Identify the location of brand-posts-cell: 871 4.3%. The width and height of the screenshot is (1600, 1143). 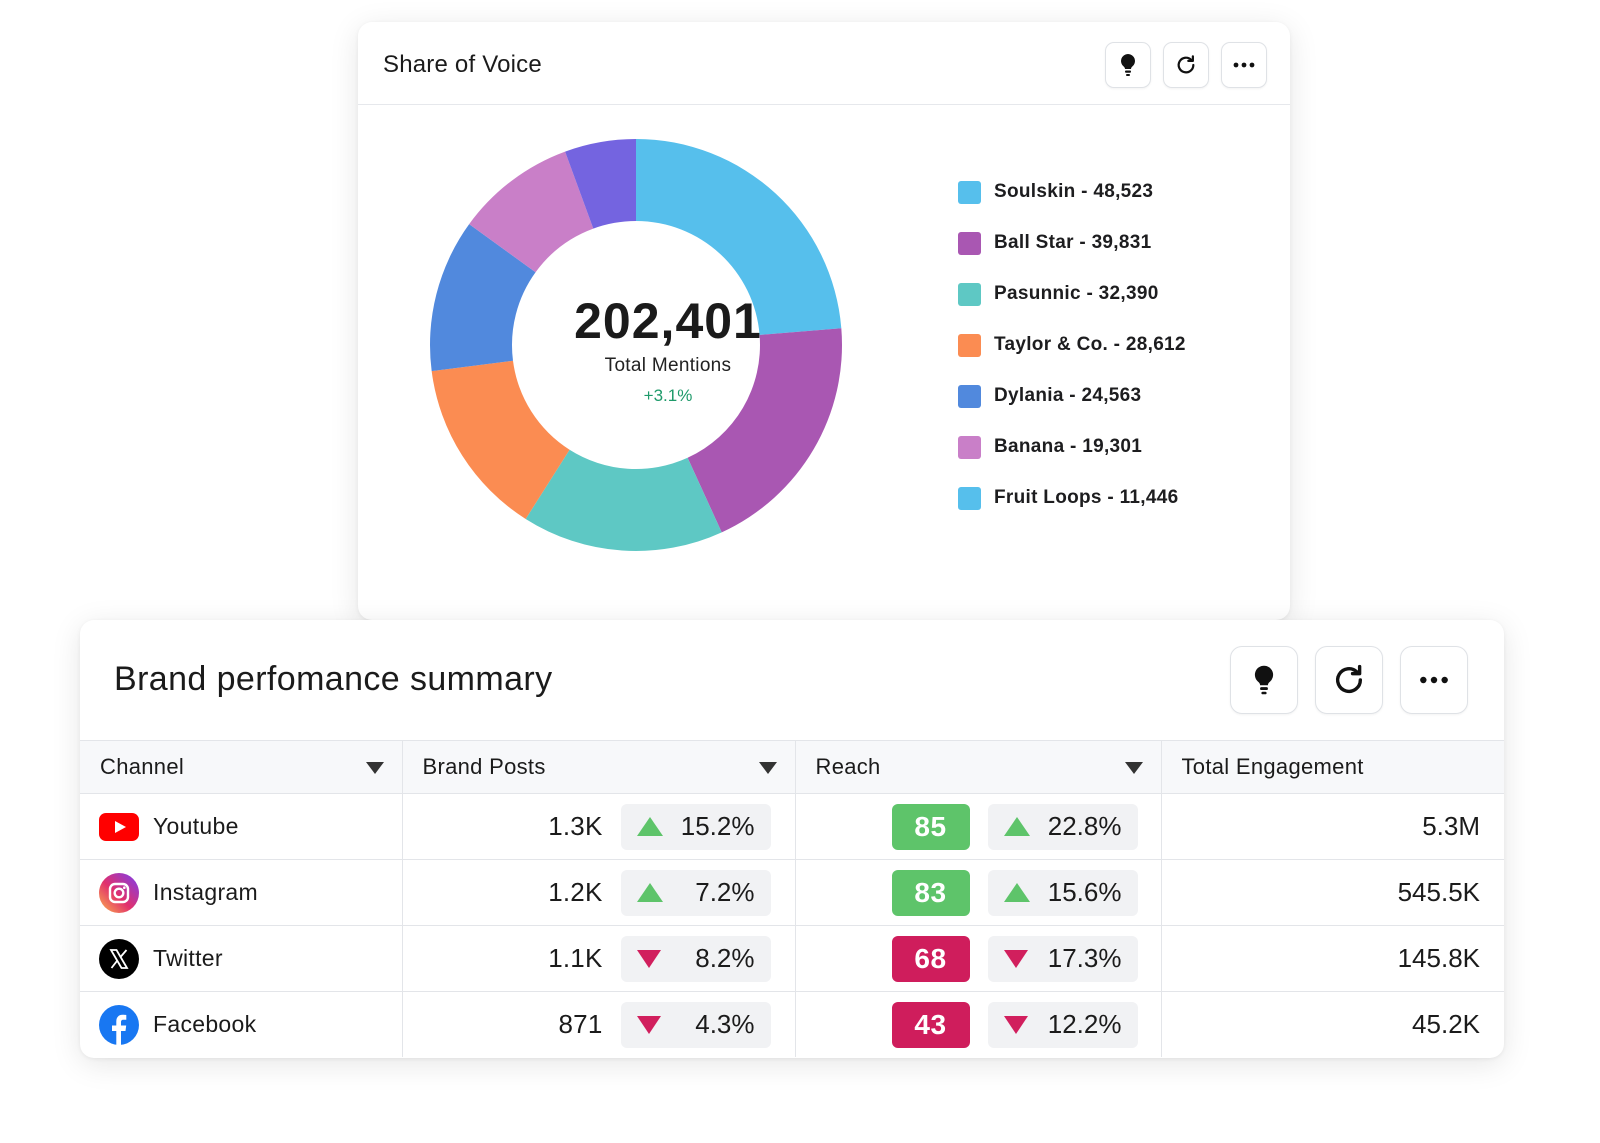
(598, 1024).